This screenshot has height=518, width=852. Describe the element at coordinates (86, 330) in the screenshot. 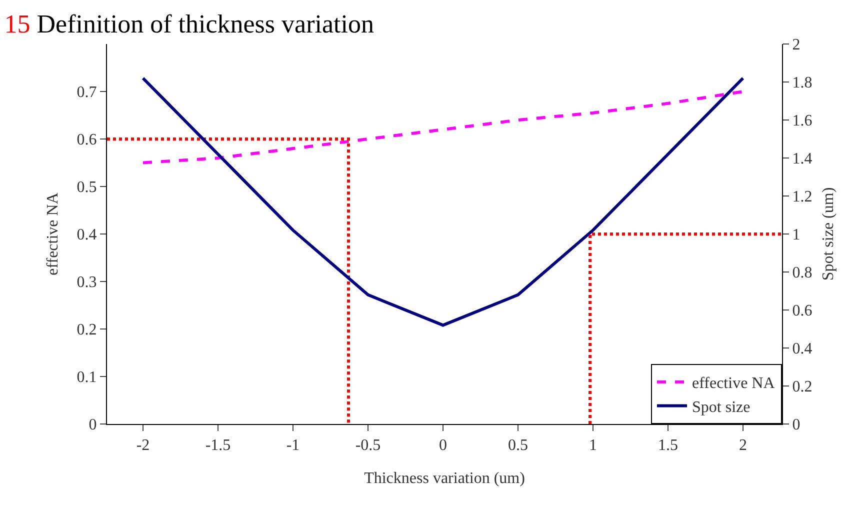

I see `y-tick-label: 0.2` at that location.